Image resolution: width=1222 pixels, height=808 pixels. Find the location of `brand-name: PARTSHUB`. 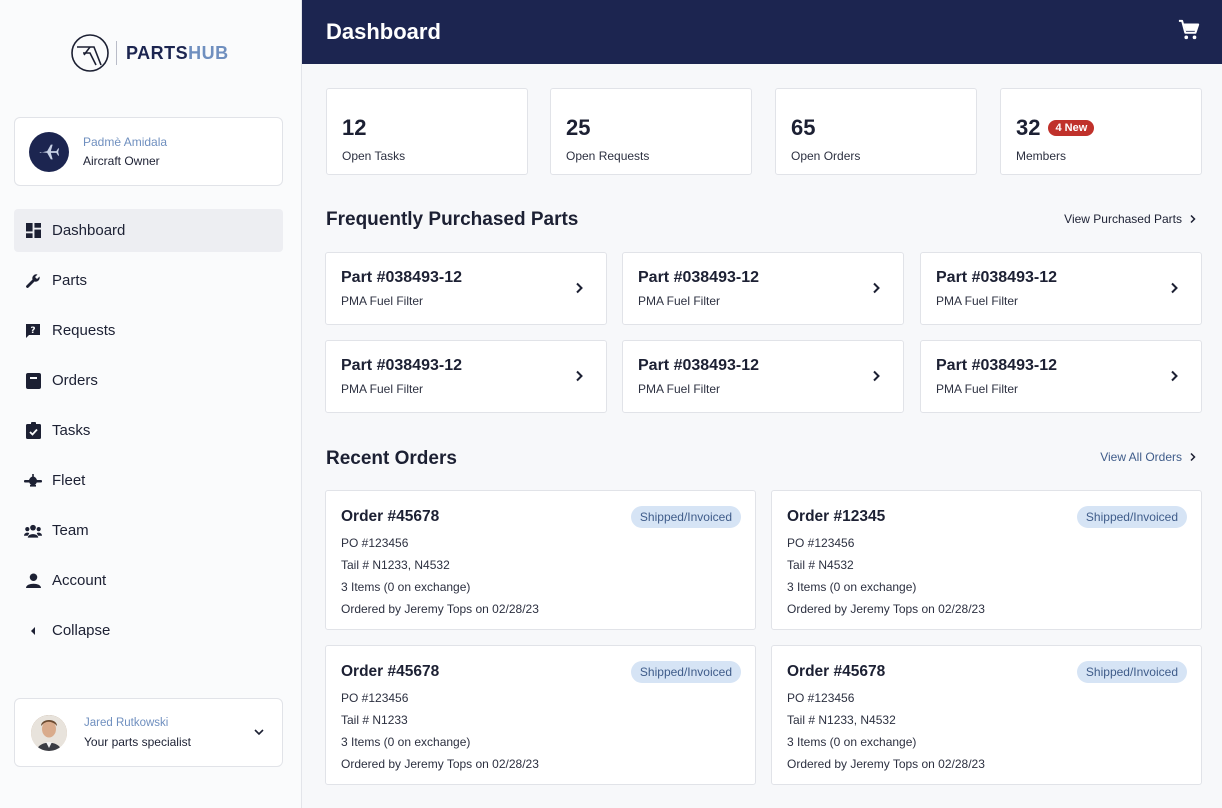

brand-name: PARTSHUB is located at coordinates (177, 52).